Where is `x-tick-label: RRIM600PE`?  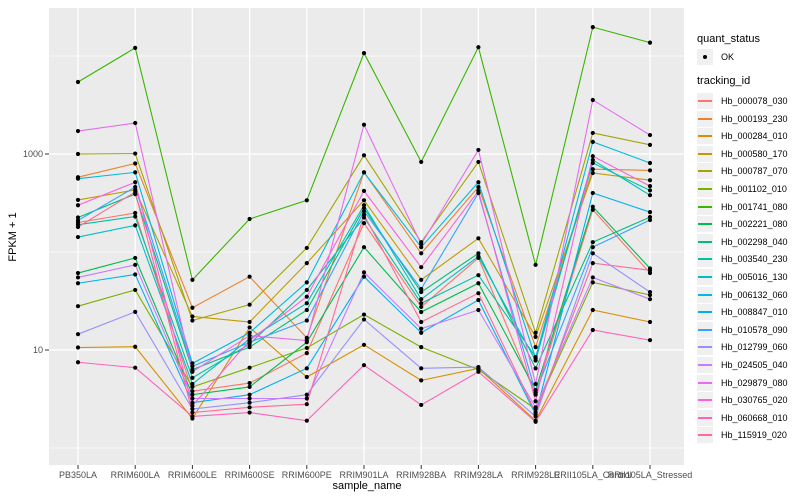 x-tick-label: RRIM600PE is located at coordinates (307, 475).